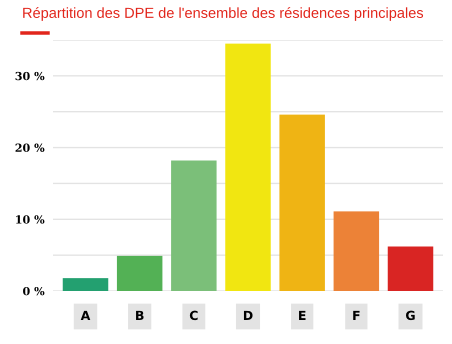 This screenshot has height=344, width=452. What do you see at coordinates (85, 315) in the screenshot?
I see `x-tick-label: A` at bounding box center [85, 315].